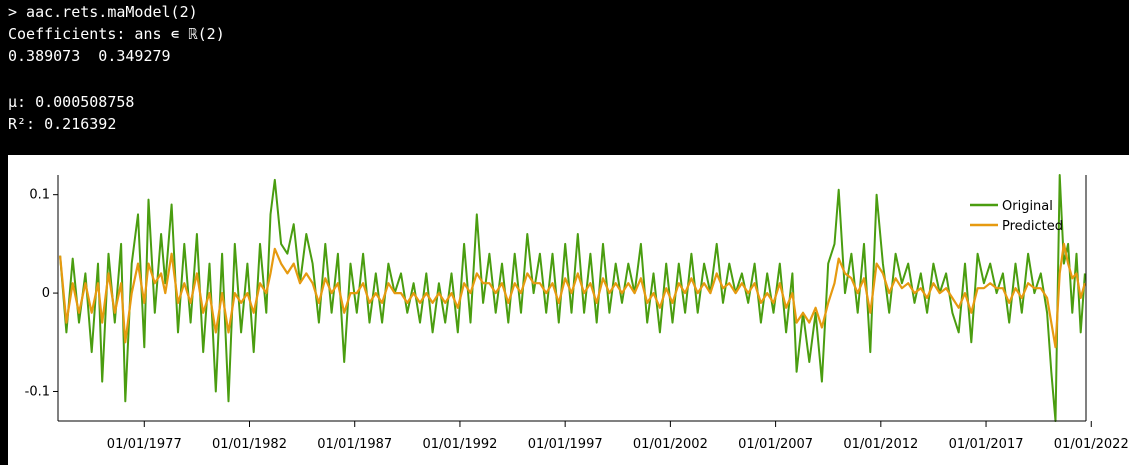 Image resolution: width=1129 pixels, height=465 pixels. Describe the element at coordinates (986, 444) in the screenshot. I see `x-tick-label: 01/01/2017` at that location.